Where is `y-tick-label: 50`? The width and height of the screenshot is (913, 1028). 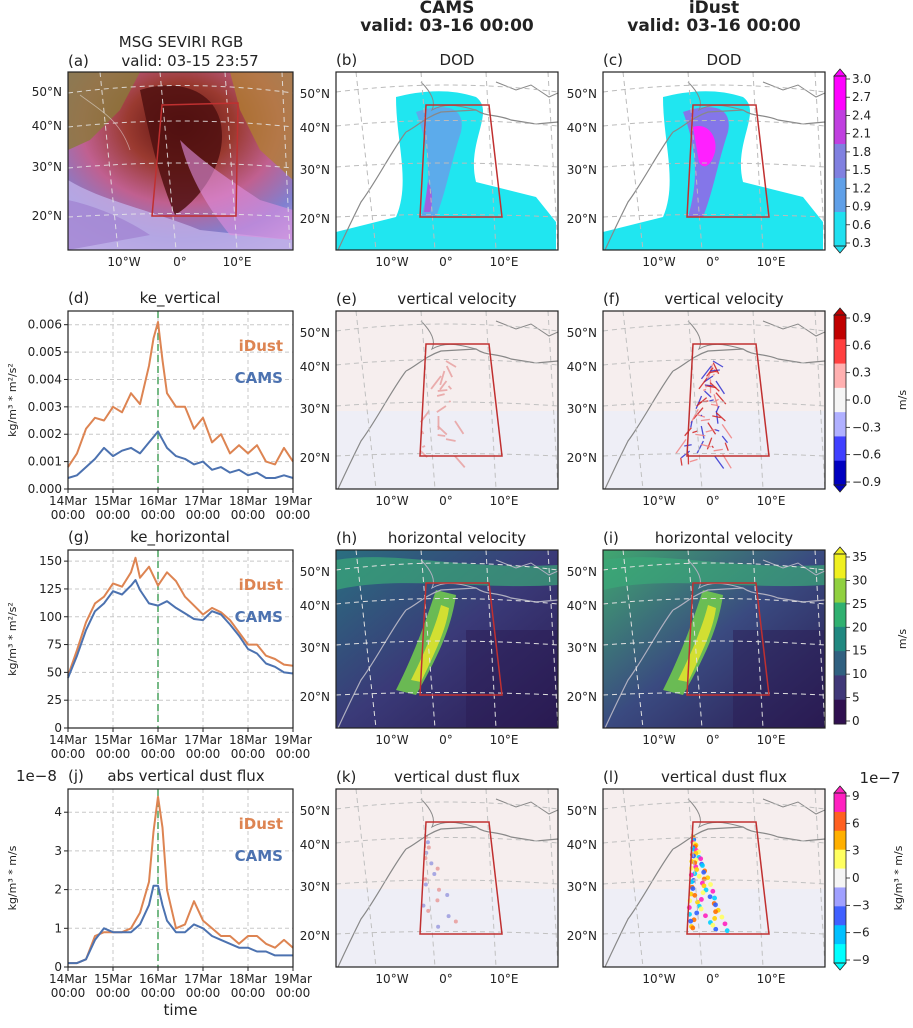
y-tick-label: 50 is located at coordinates (54, 672).